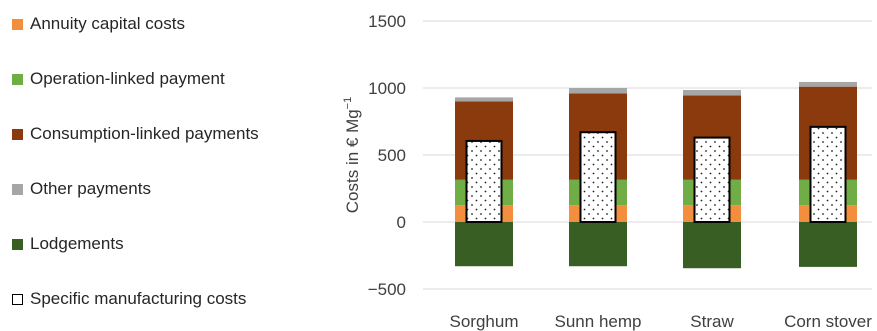  Describe the element at coordinates (348, 103) in the screenshot. I see `y-axis-title-superscript: −1` at that location.